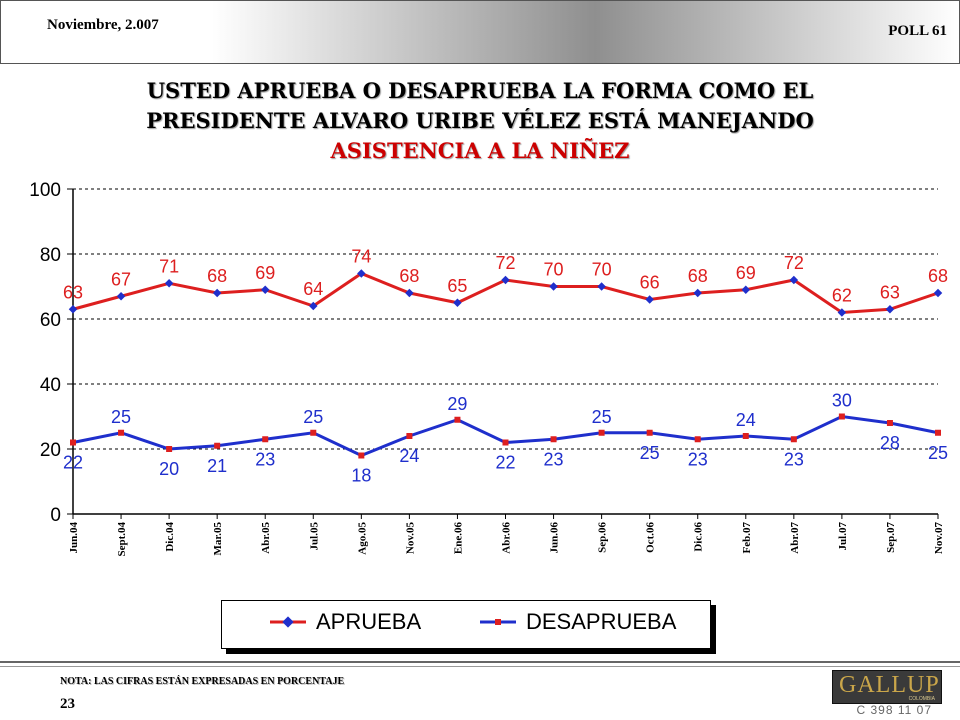  I want to click on data-label-desaprueba-12: 25, so click(650, 453).